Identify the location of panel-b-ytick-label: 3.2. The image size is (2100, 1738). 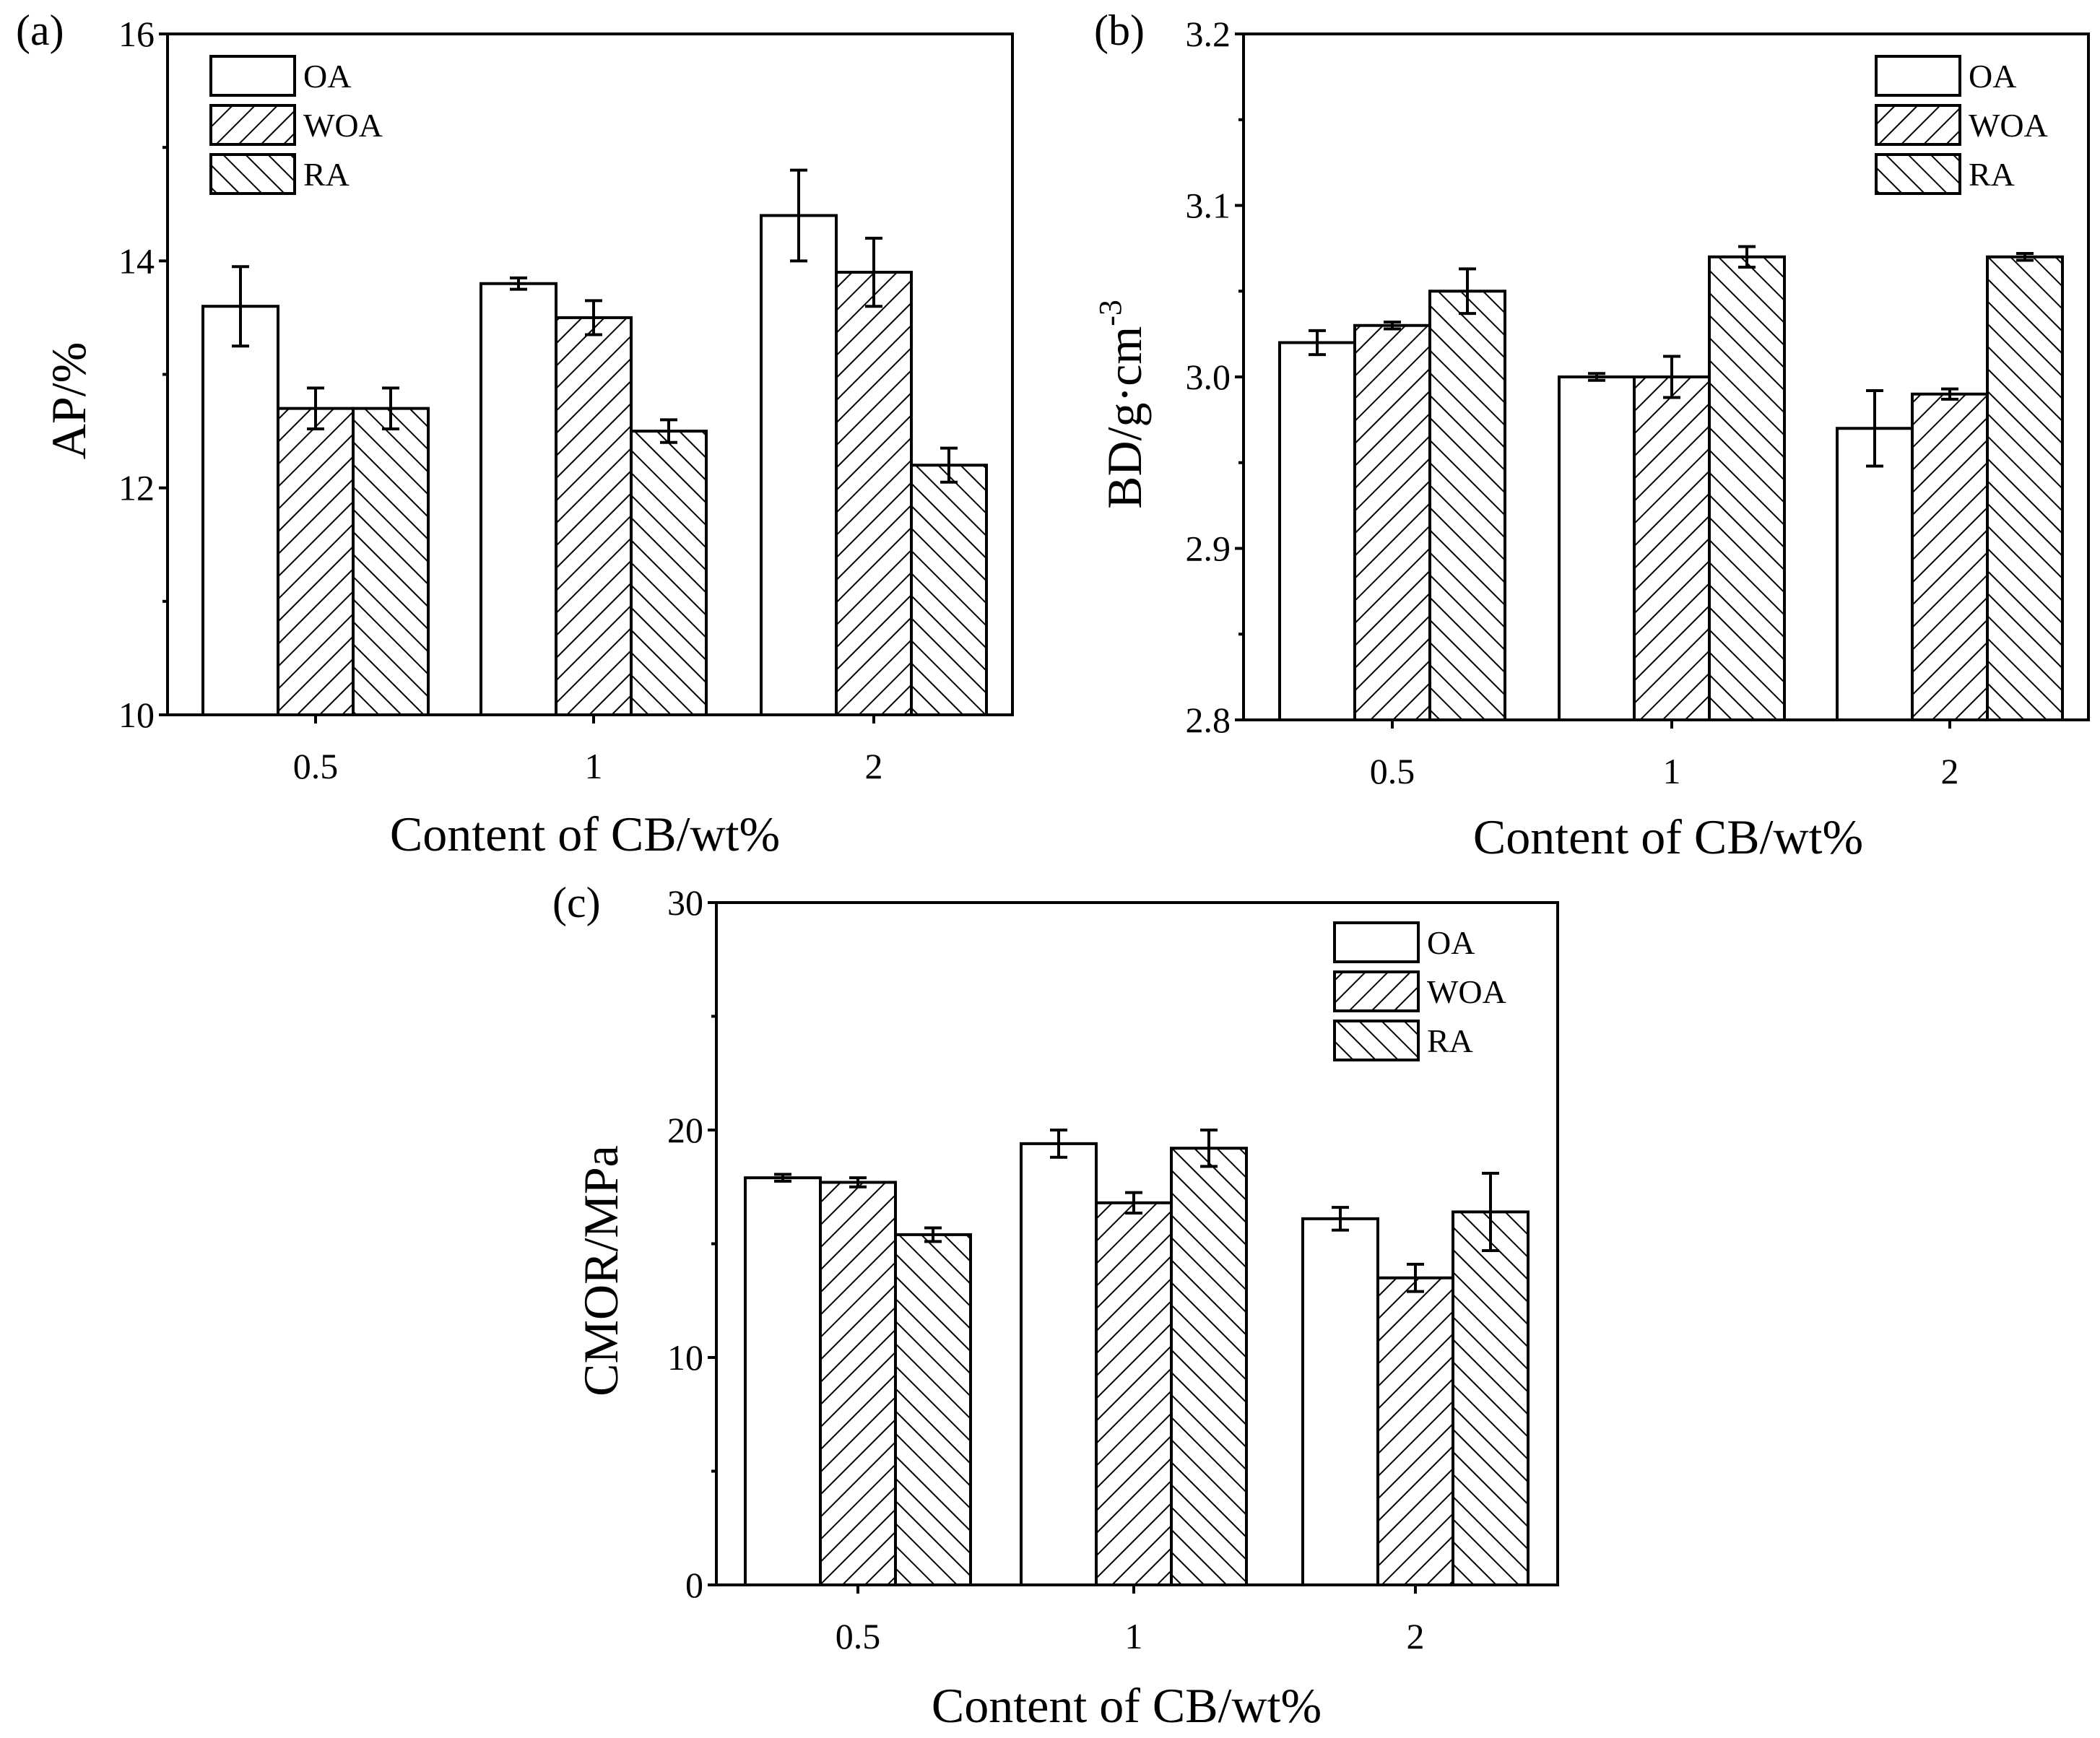
(1209, 34).